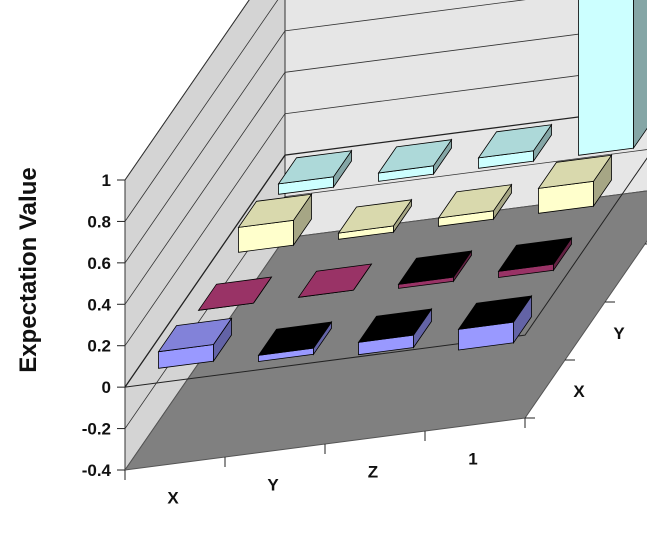 Image resolution: width=647 pixels, height=557 pixels. I want to click on bar-X-Z, so click(275, 222).